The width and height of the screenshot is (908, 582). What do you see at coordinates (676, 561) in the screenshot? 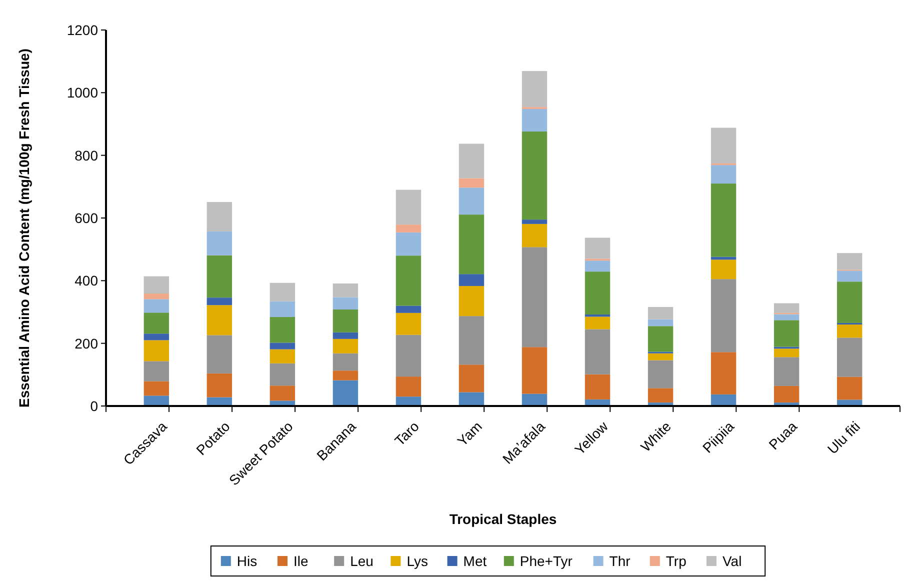
I see `legend-label: Trp` at bounding box center [676, 561].